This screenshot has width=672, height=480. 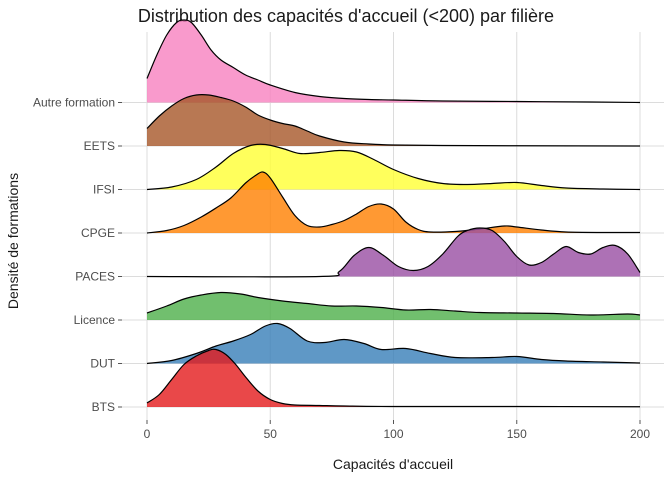 I want to click on ridge-dut, so click(x=393, y=343).